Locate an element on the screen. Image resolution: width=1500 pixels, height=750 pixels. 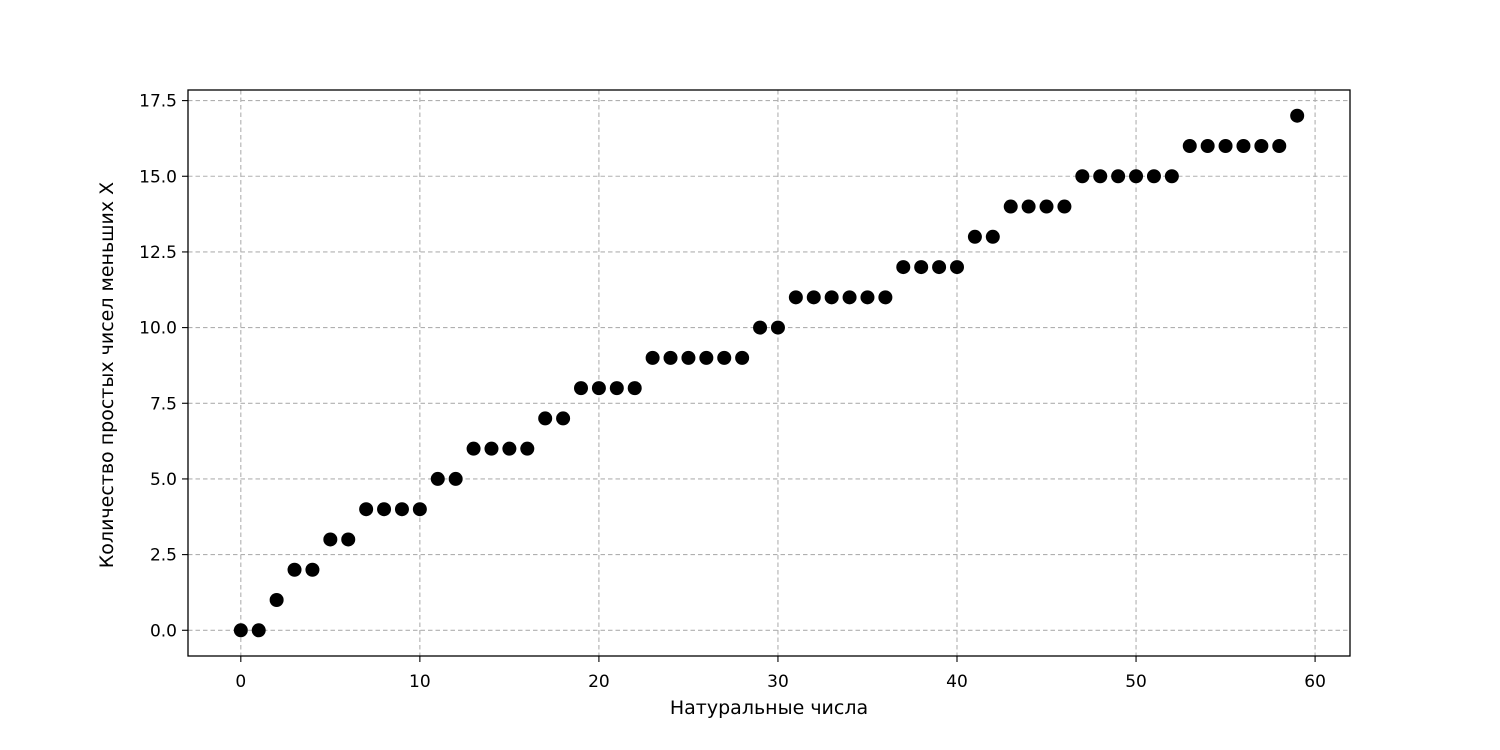
y-tick-label: 7.5 is located at coordinates (163, 404).